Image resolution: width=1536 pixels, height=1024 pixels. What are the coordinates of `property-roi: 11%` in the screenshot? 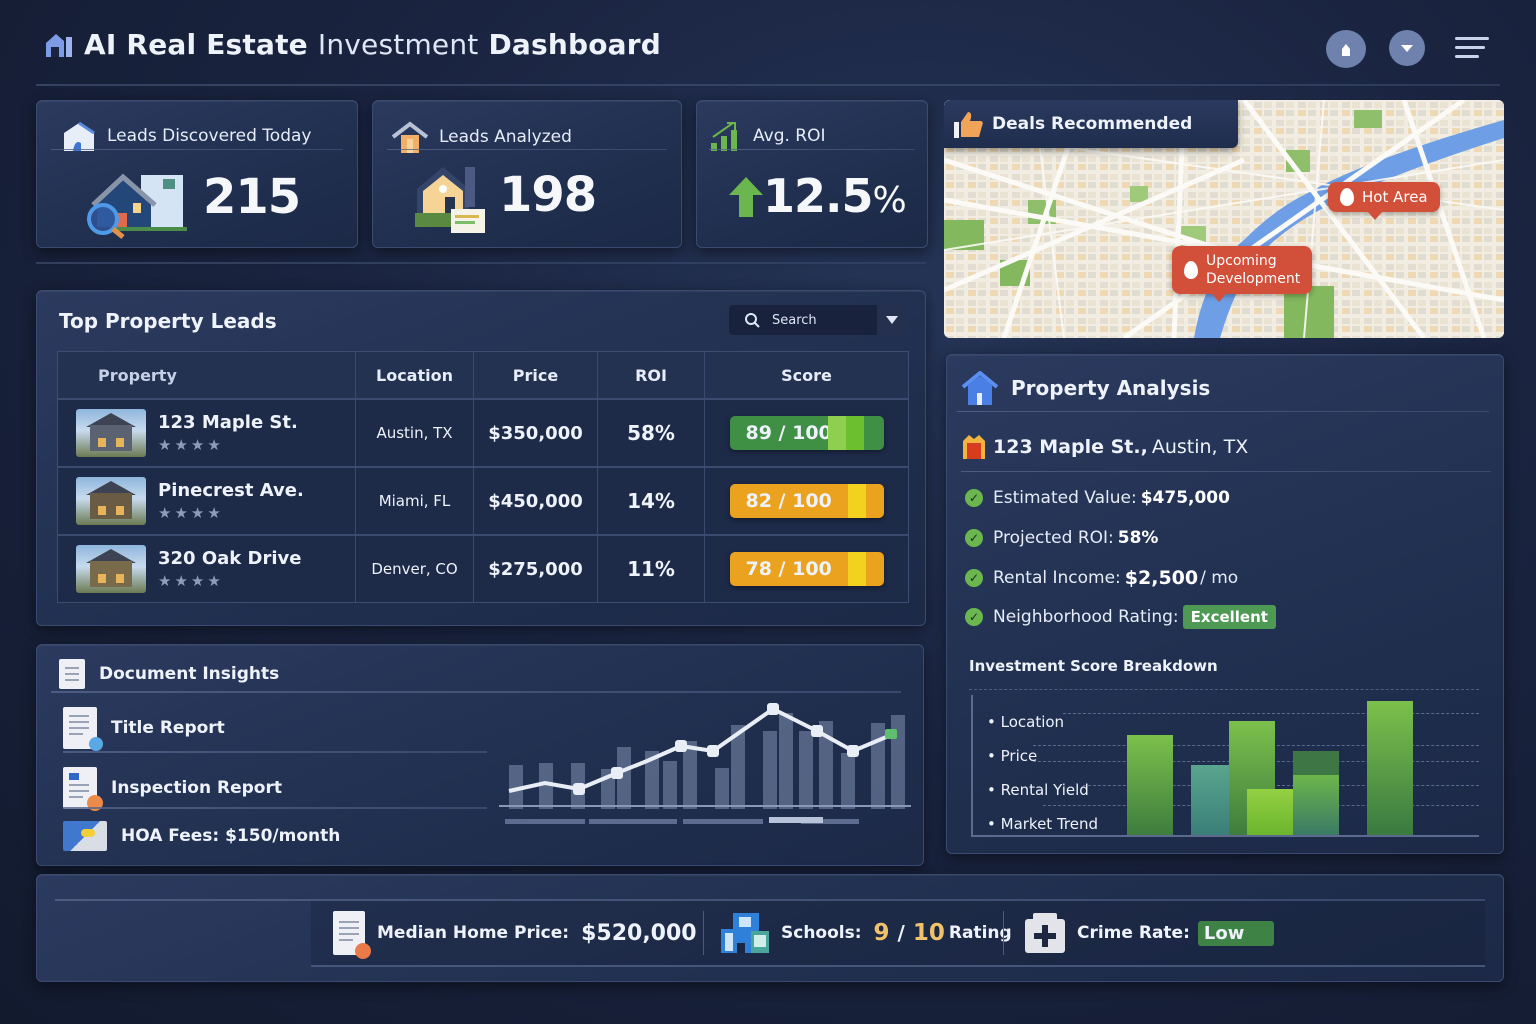 It's located at (651, 569).